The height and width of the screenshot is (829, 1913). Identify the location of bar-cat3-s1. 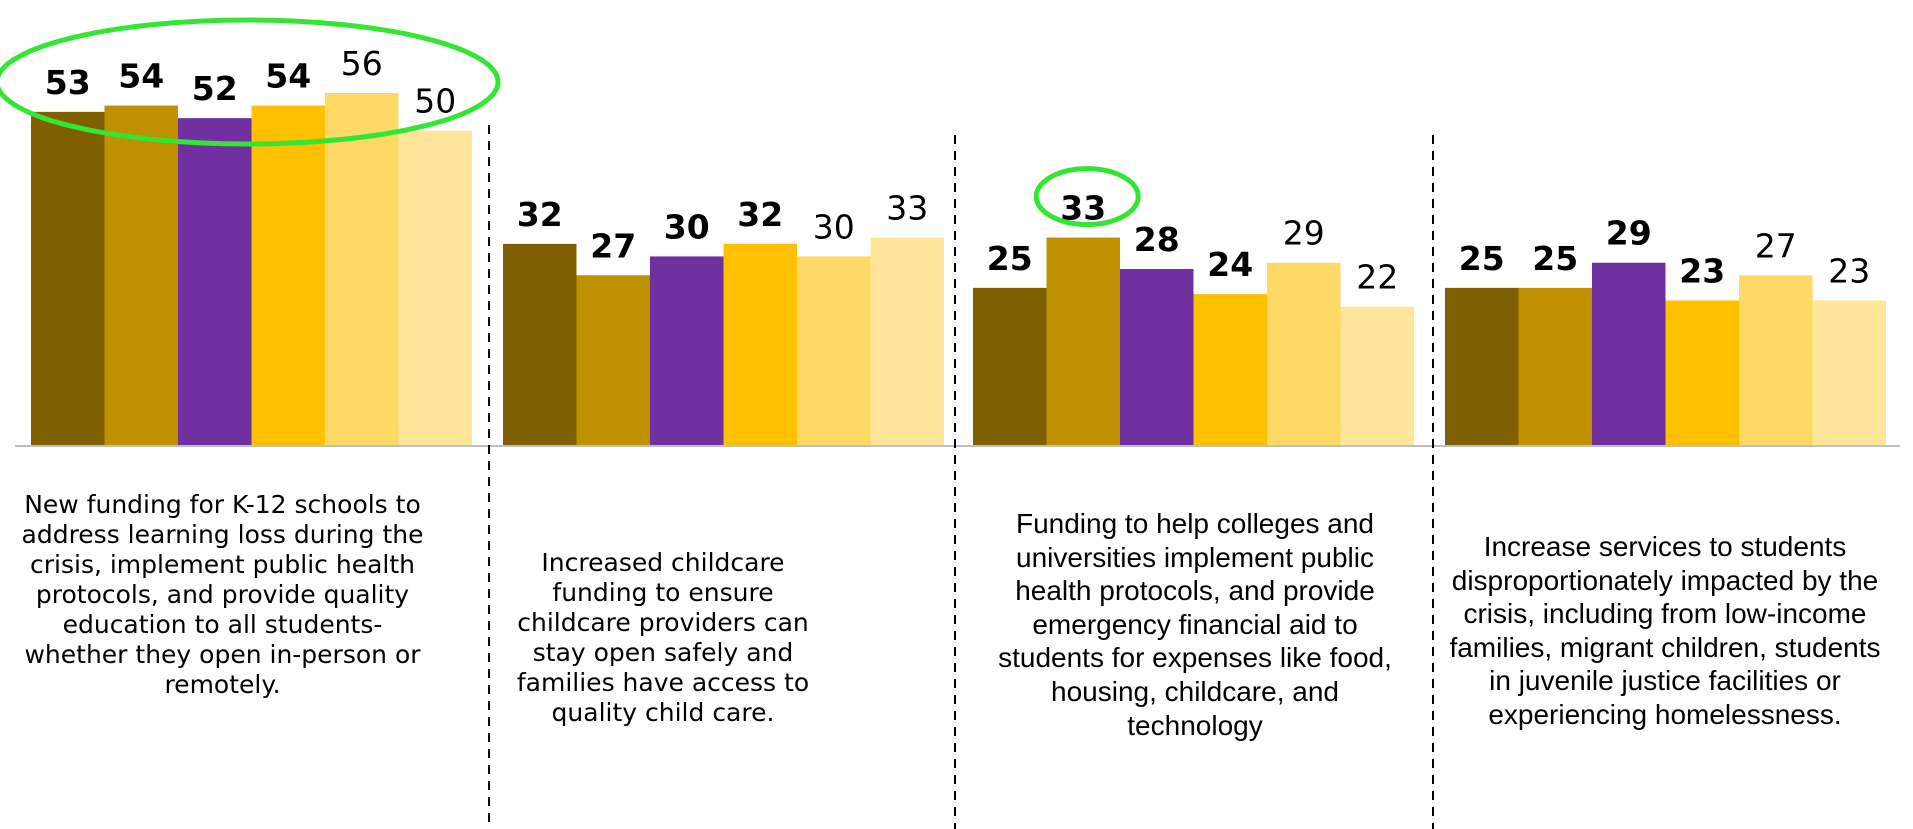
(1555, 366).